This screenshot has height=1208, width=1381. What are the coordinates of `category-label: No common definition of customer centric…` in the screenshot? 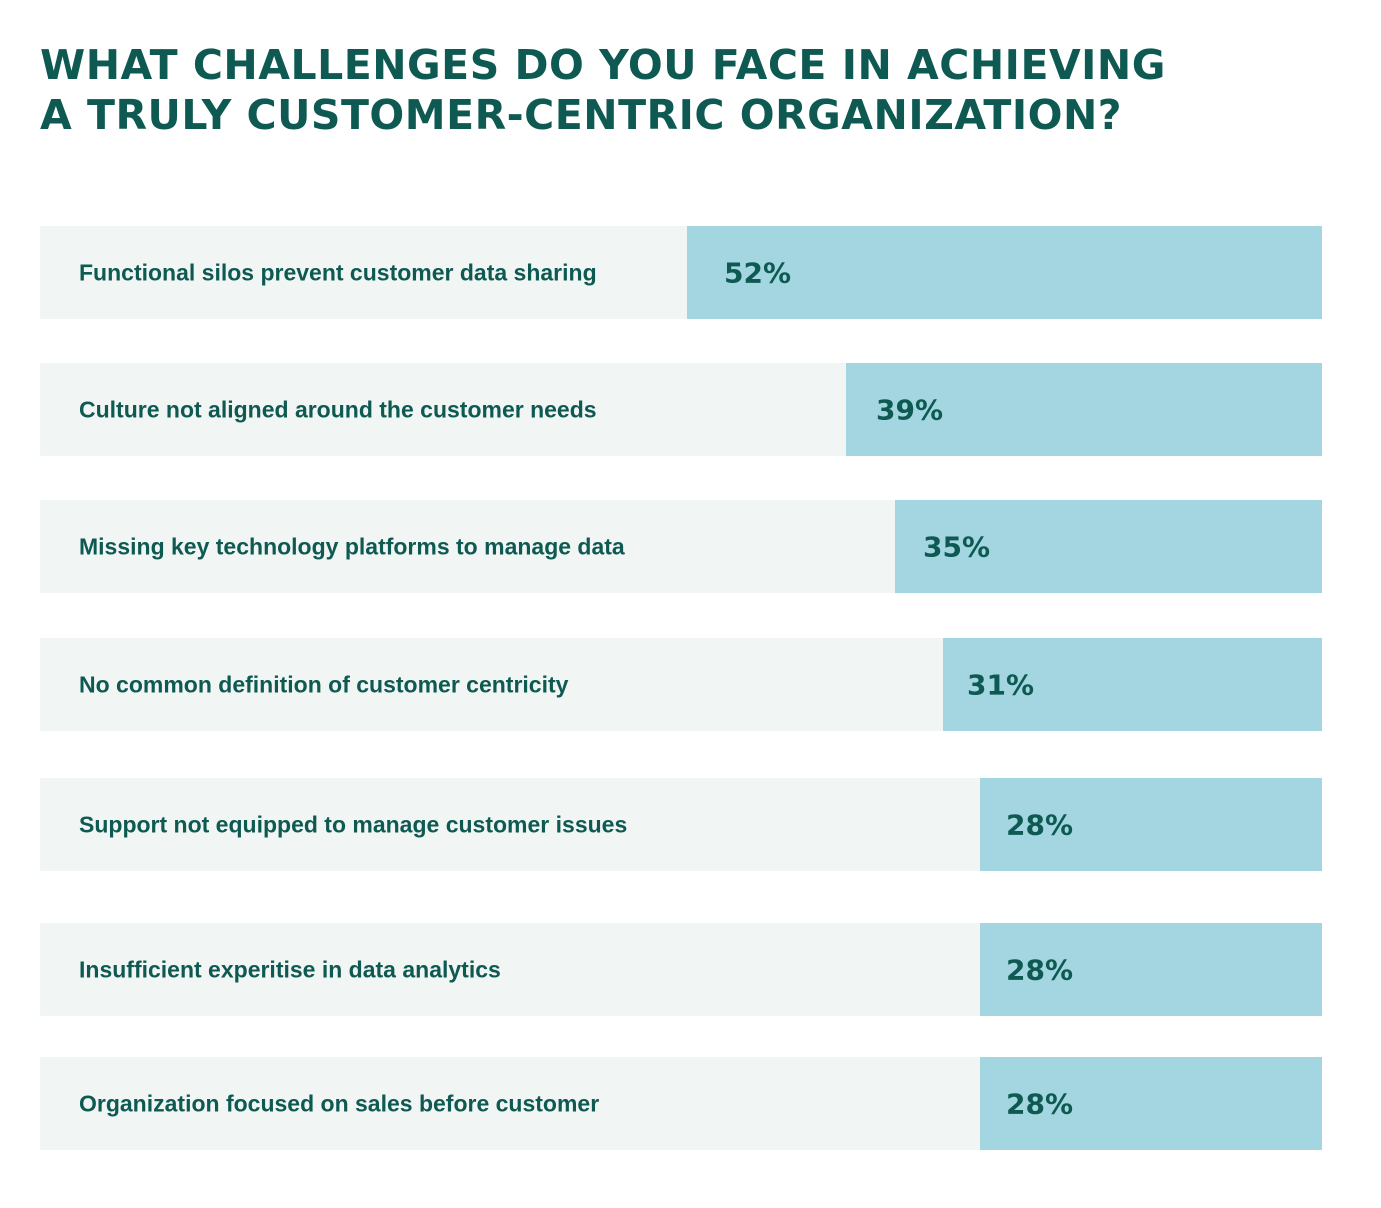 It's located at (324, 684).